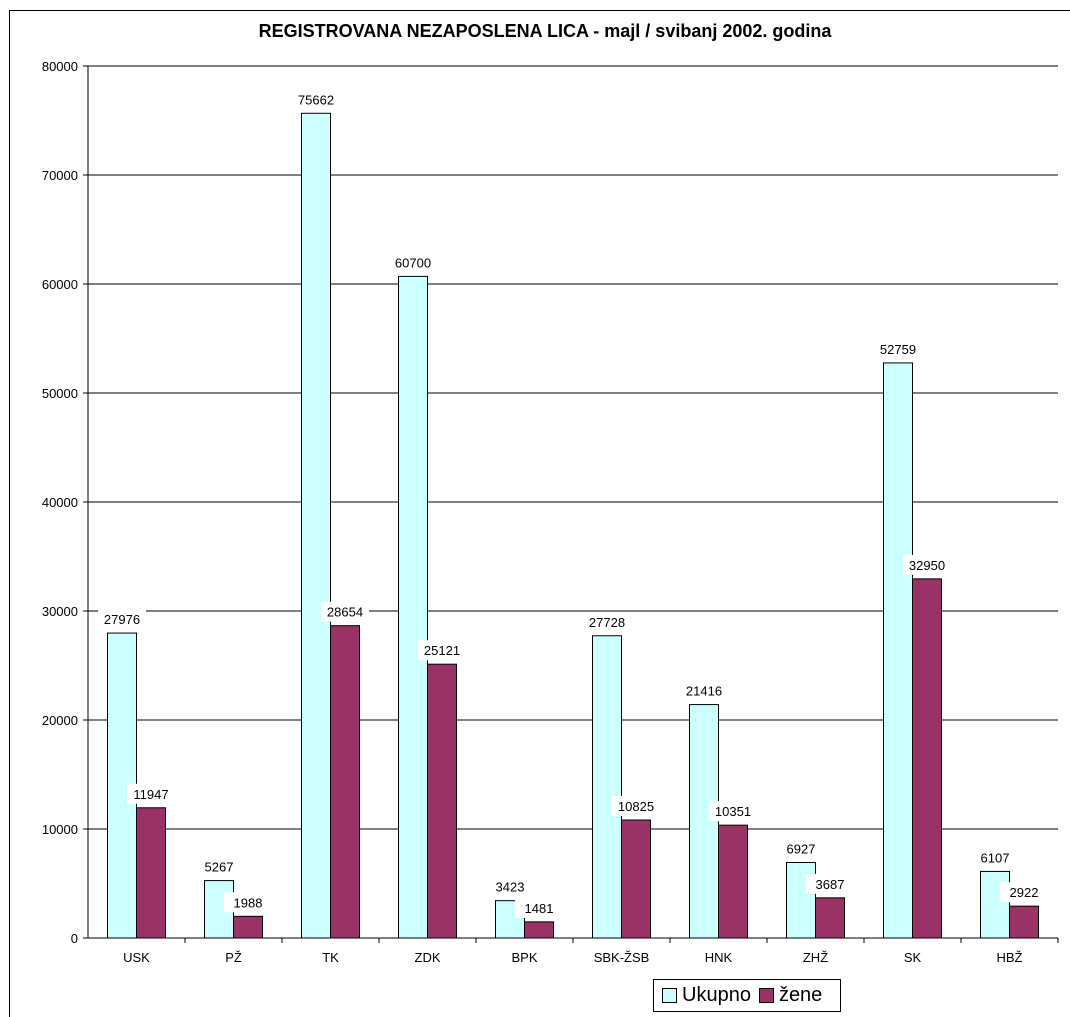  I want to click on y-tick-label: 70000, so click(60, 175).